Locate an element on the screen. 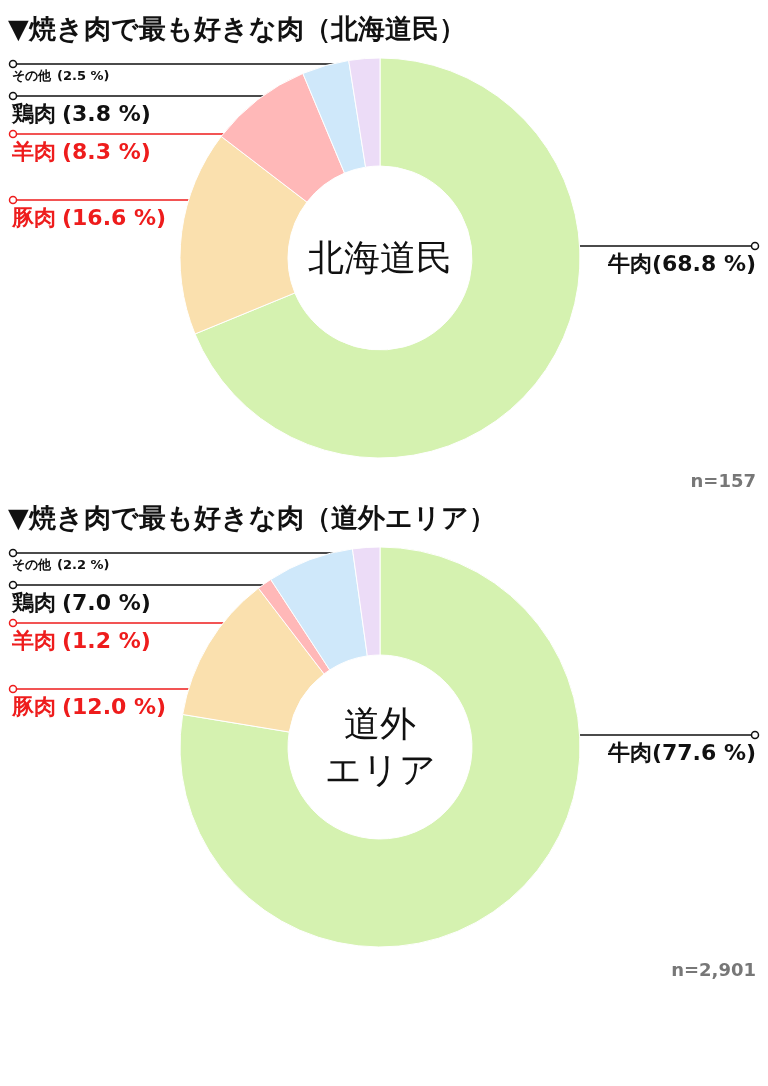  data-label: (1.2 %) is located at coordinates (106, 640).